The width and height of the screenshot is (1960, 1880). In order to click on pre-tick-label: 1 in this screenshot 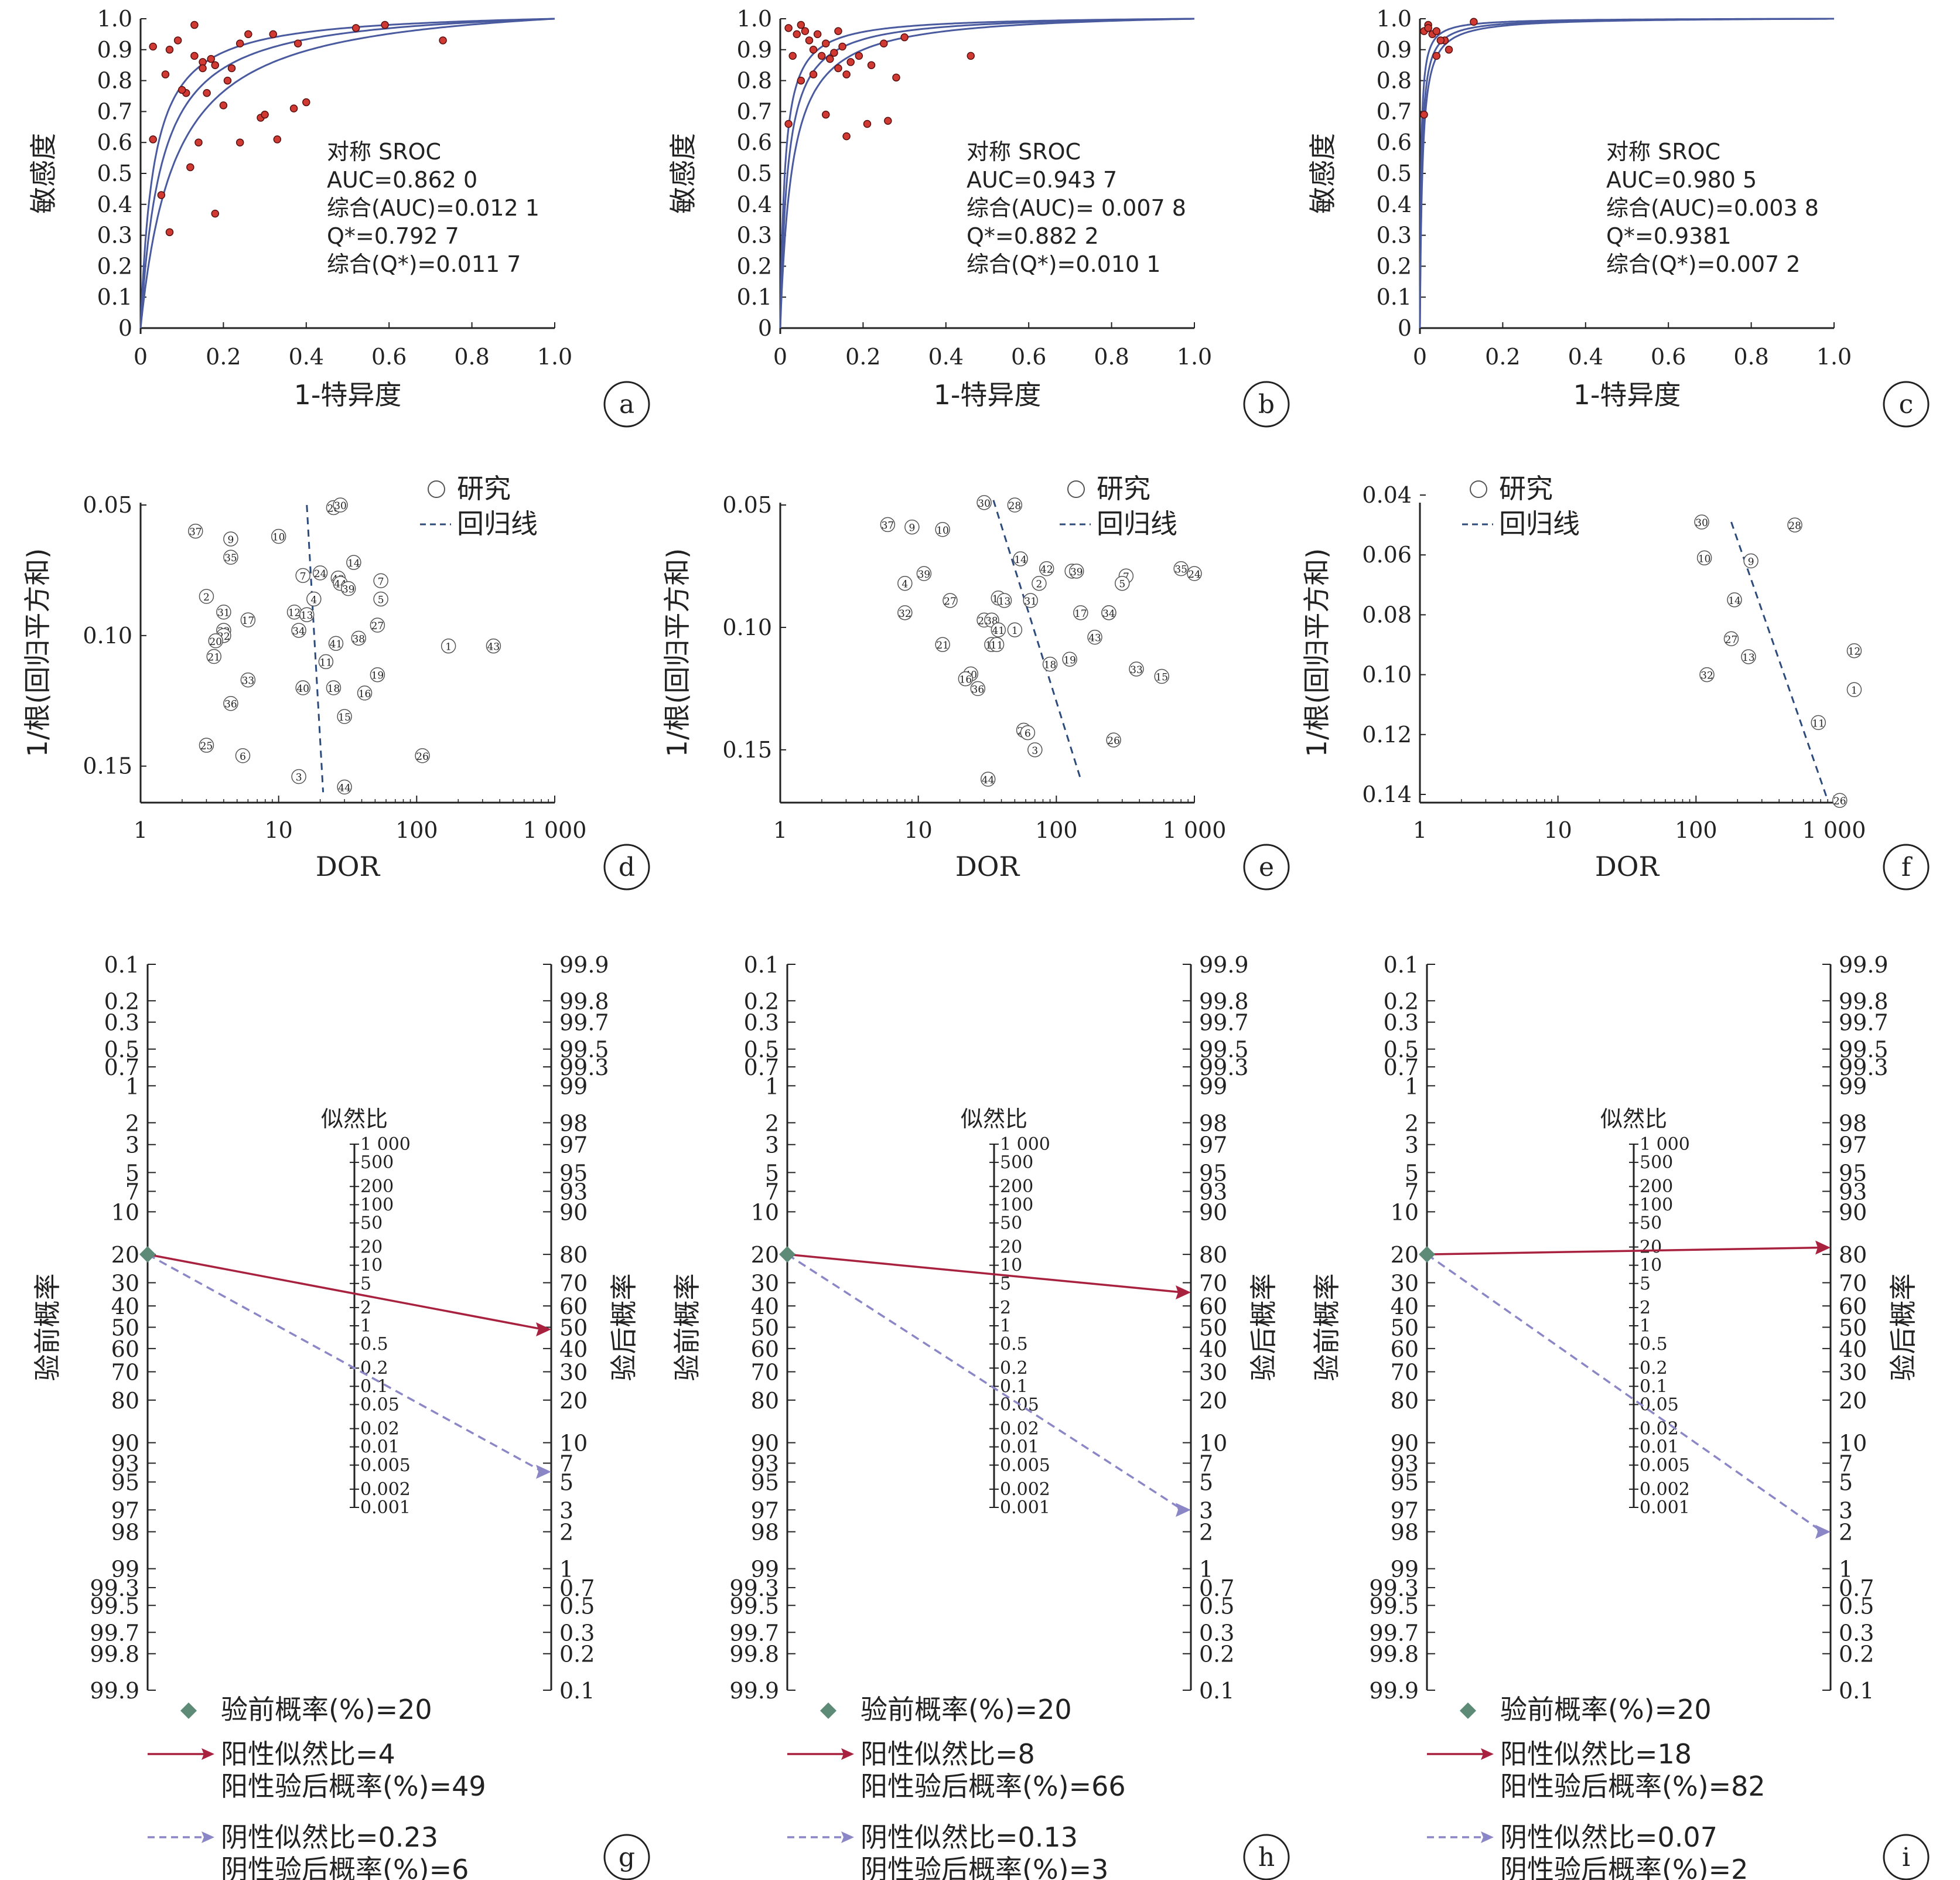, I will do `click(772, 1086)`.